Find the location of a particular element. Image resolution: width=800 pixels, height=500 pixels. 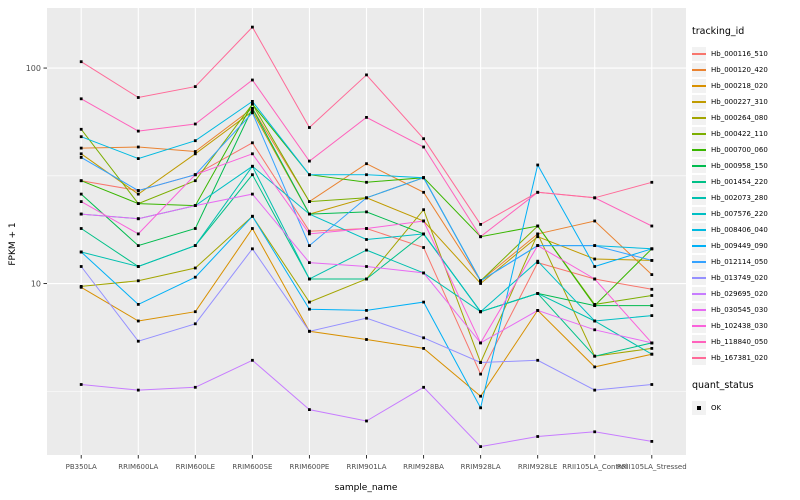

x-tick-label: RRIM928LE is located at coordinates (538, 467).